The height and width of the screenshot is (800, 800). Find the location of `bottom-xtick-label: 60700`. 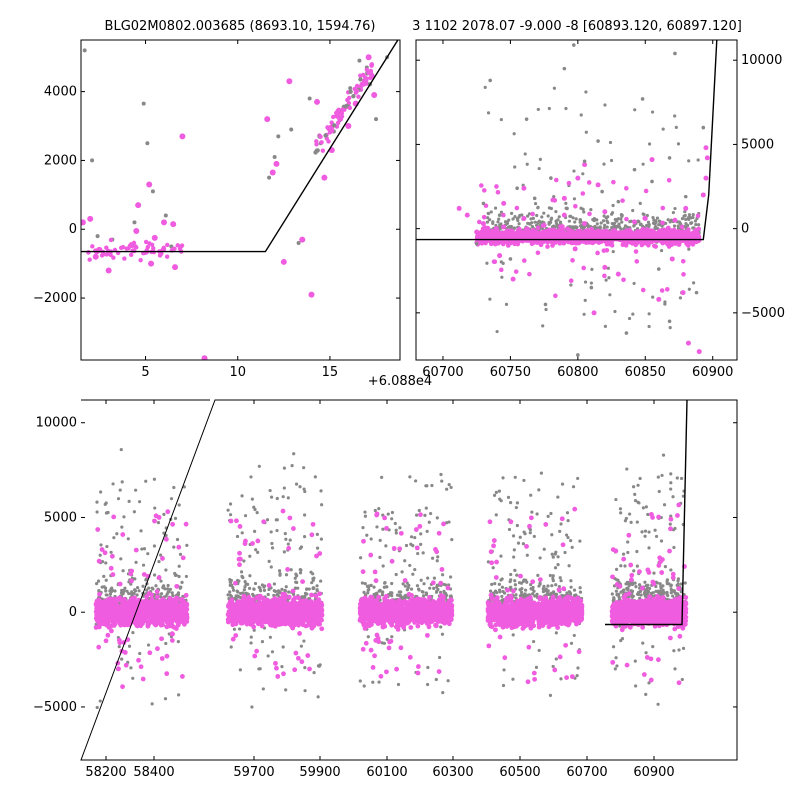

bottom-xtick-label: 60700 is located at coordinates (586, 772).